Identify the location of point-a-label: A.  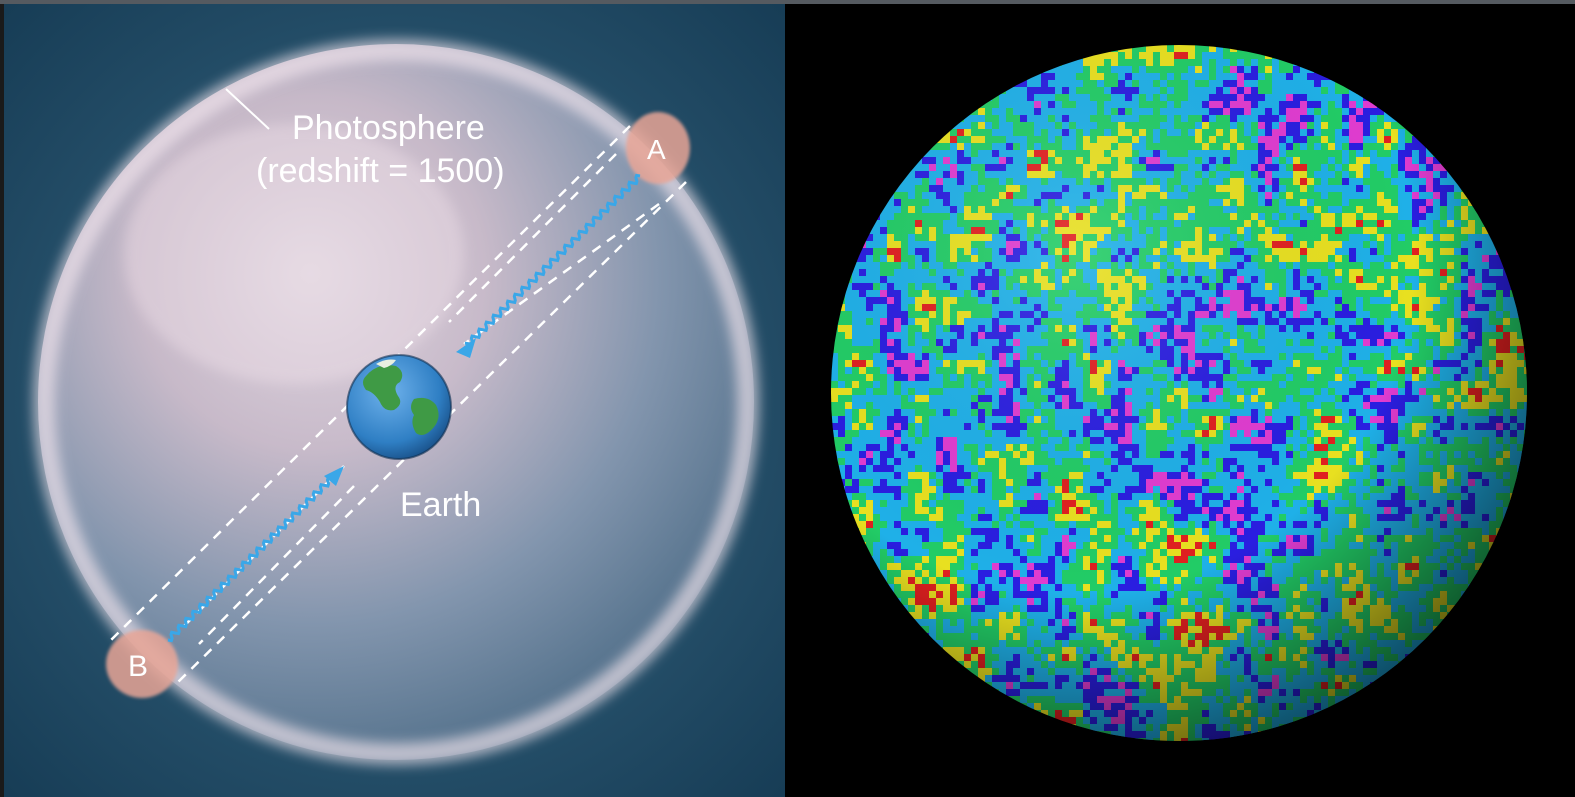
(656, 149).